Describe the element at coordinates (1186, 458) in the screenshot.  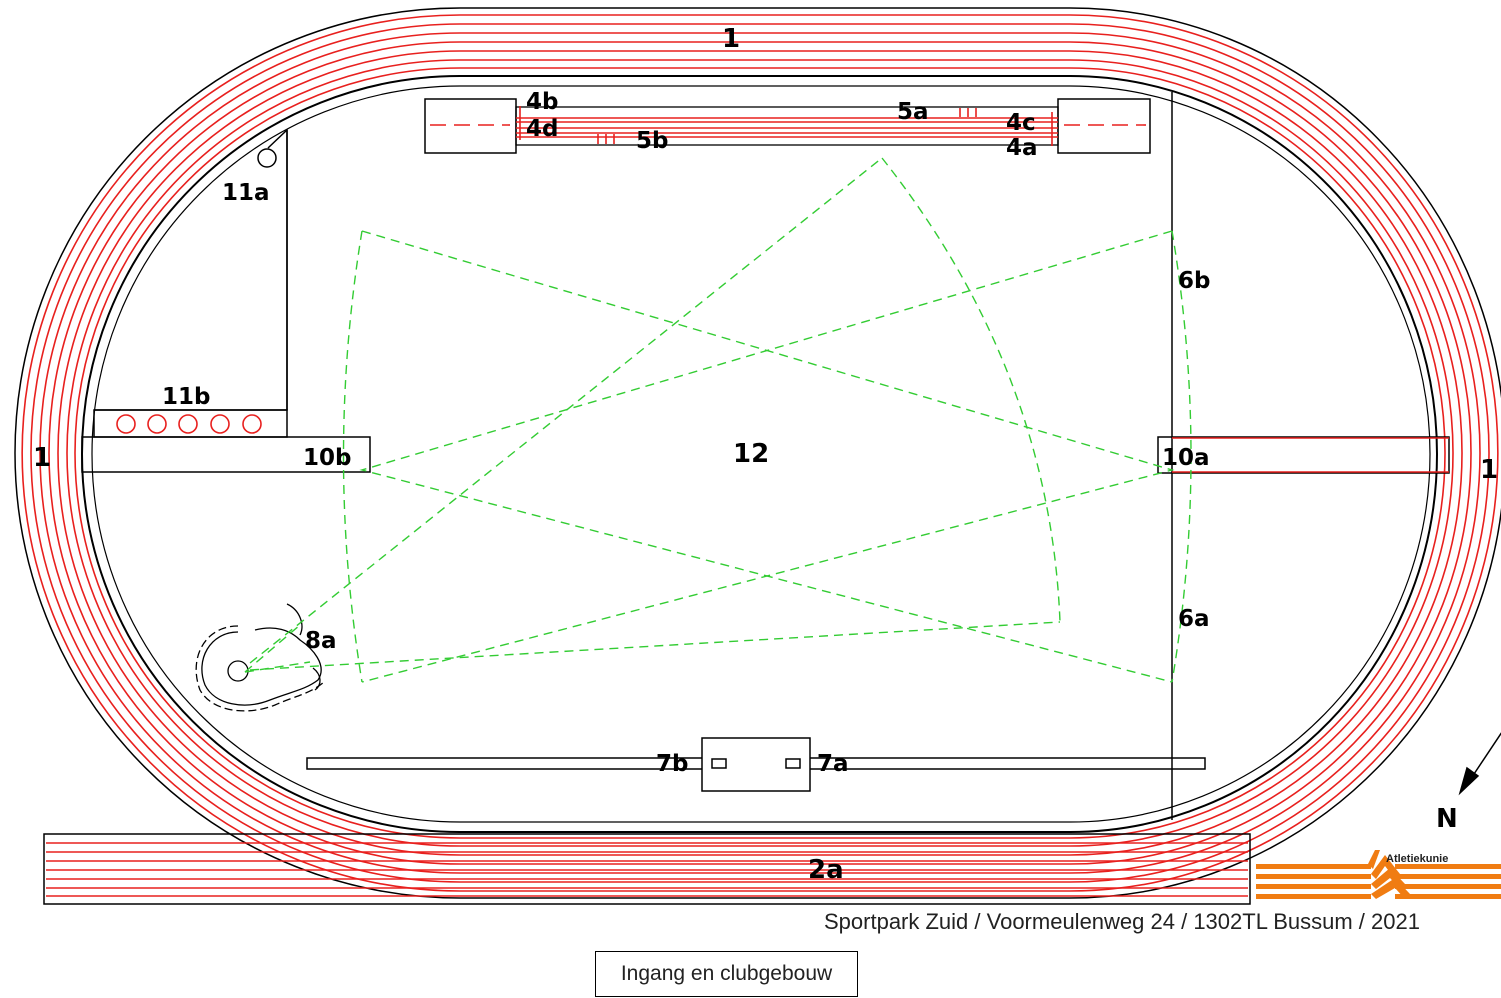
I see `label-10a: 10a` at that location.